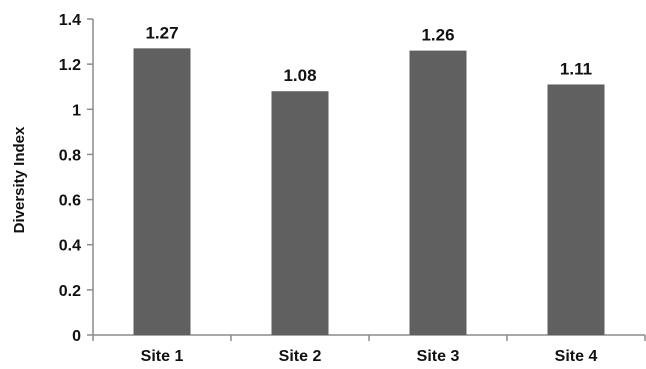  I want to click on x-category-label: Site 4, so click(576, 356).